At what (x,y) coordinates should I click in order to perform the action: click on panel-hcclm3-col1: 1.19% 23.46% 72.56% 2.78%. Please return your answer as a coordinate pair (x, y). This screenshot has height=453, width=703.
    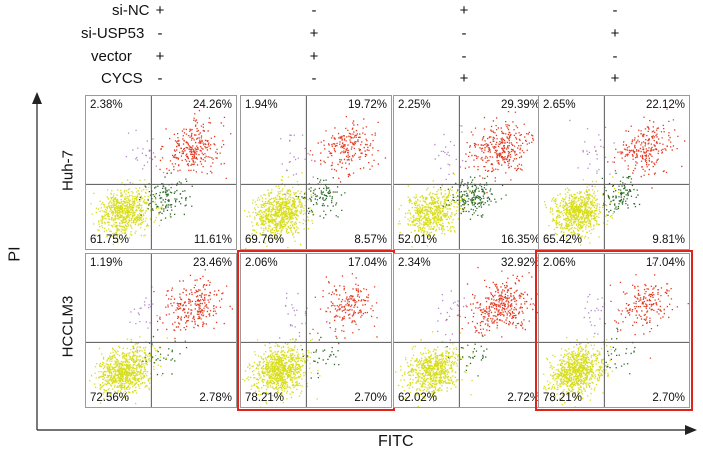
    Looking at the image, I should click on (161, 330).